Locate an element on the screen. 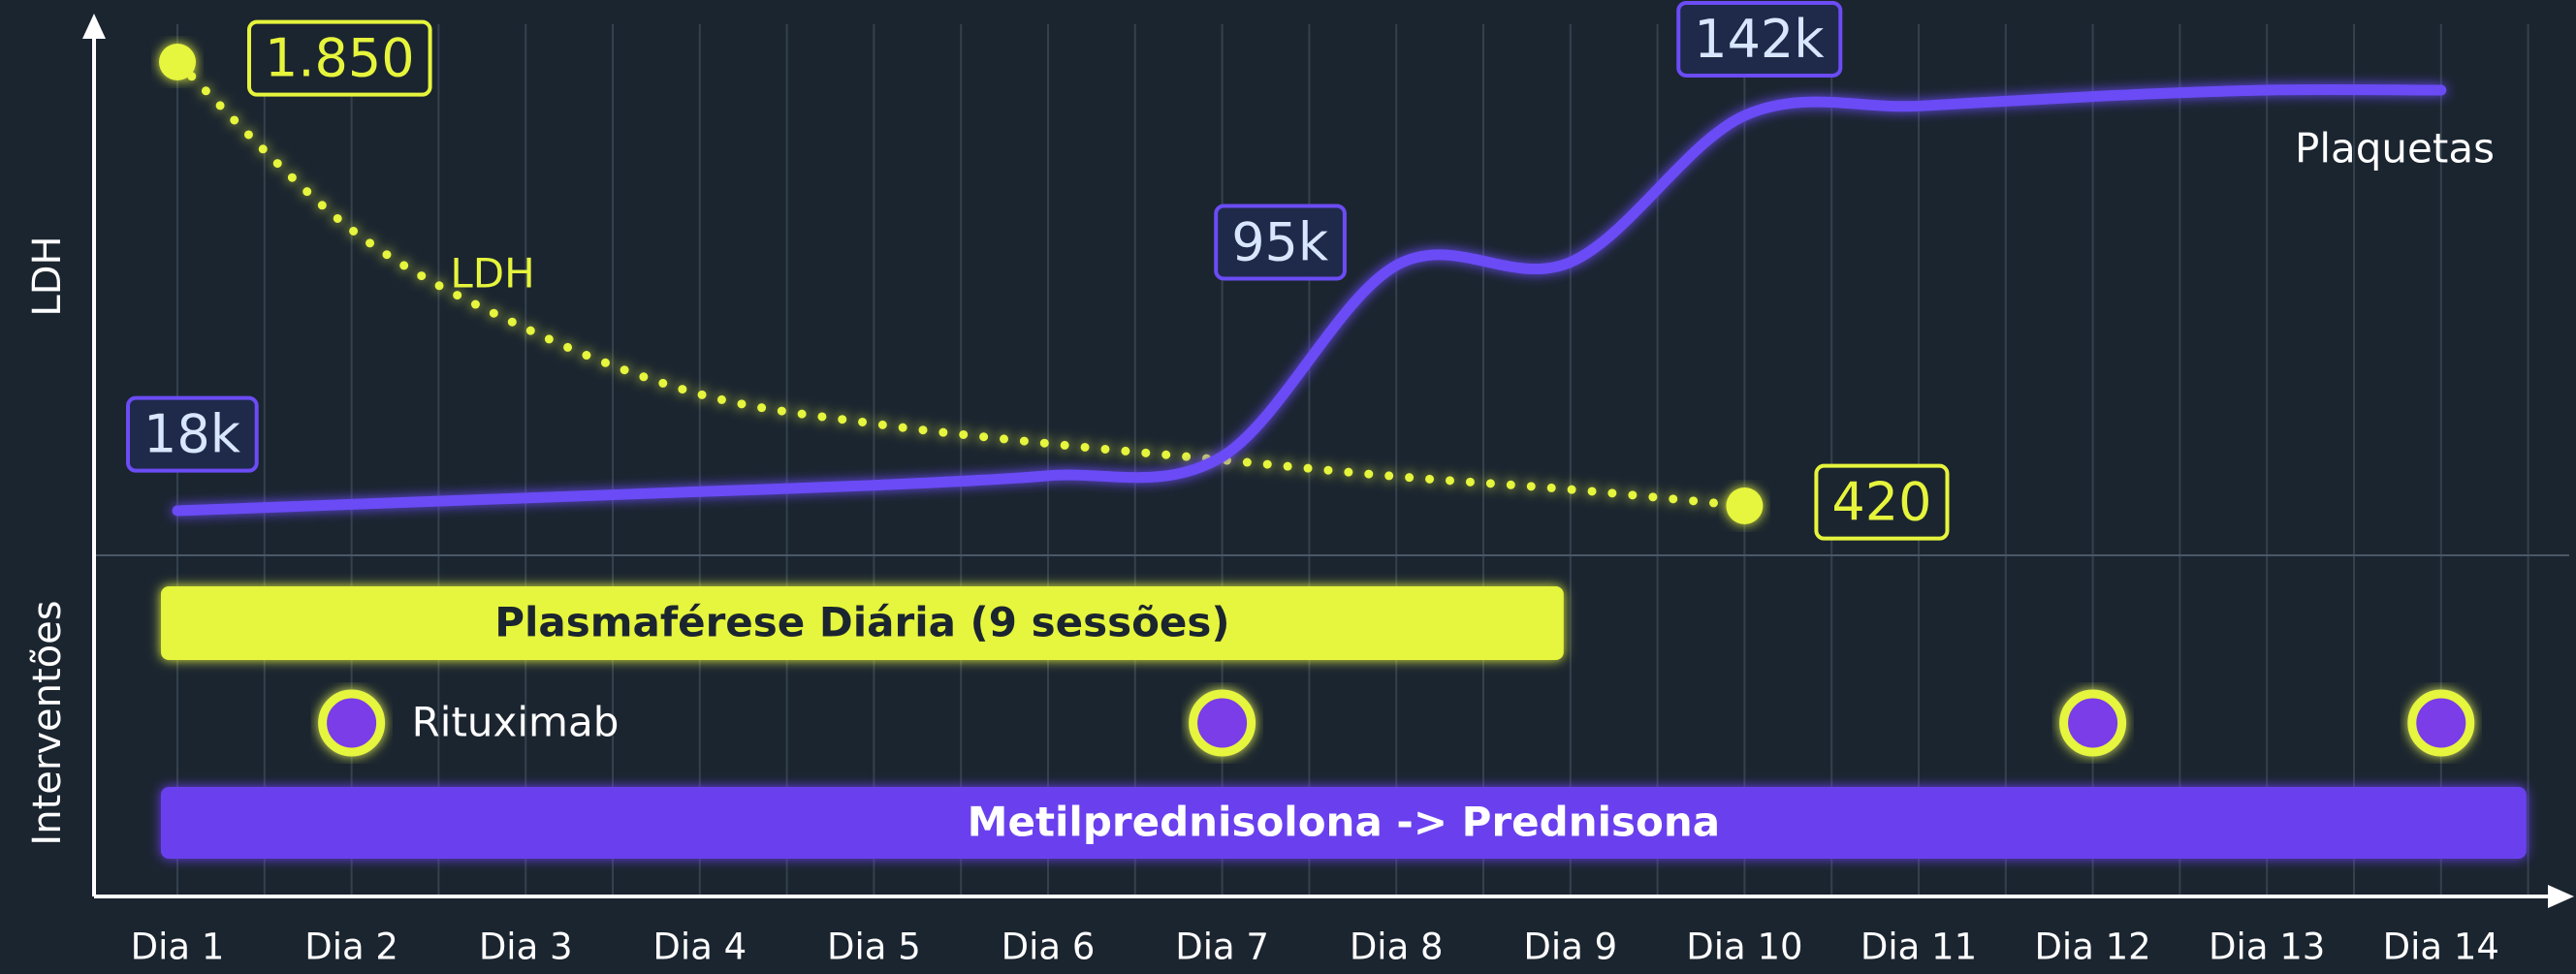 The image size is (2576, 974). x-tick-label: Dia 13 is located at coordinates (2267, 947).